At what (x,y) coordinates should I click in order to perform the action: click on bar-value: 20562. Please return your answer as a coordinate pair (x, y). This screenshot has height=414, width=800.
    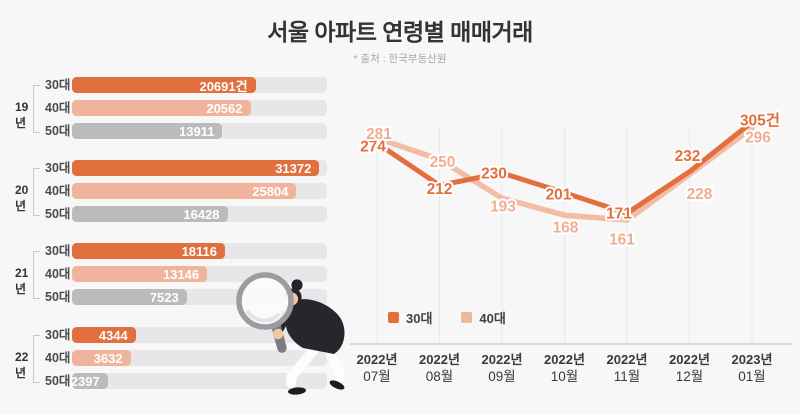
    Looking at the image, I should click on (224, 108).